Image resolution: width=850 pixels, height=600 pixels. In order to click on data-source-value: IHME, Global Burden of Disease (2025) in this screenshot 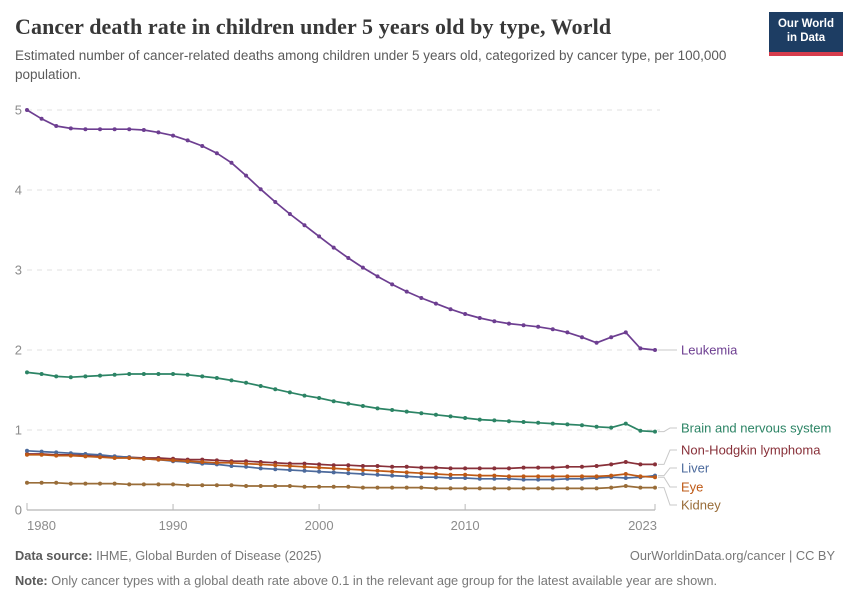, I will do `click(207, 555)`.